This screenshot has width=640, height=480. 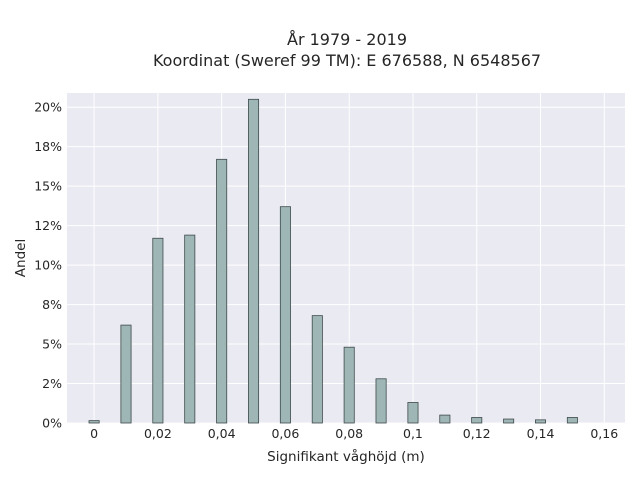 I want to click on y-tick-label: 5%, so click(x=52, y=344).